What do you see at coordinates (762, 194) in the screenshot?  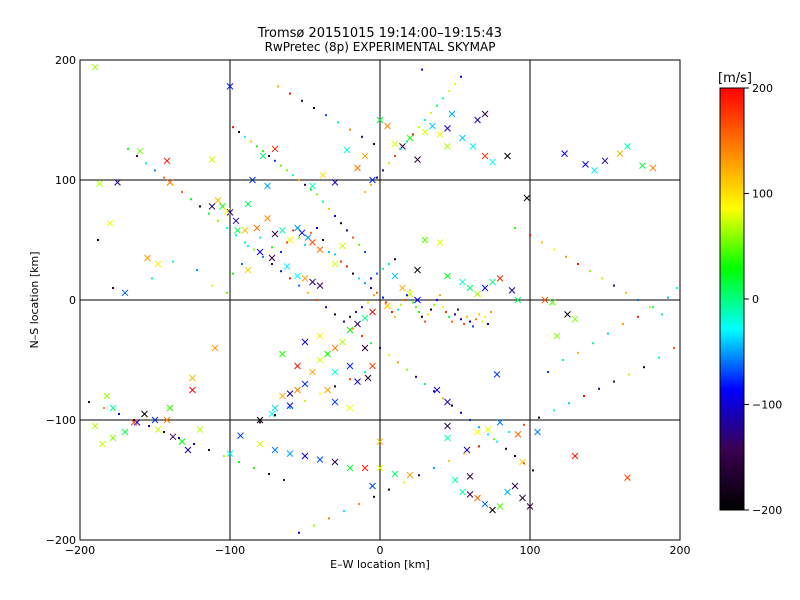 I see `colorbar-tick-label: 100` at bounding box center [762, 194].